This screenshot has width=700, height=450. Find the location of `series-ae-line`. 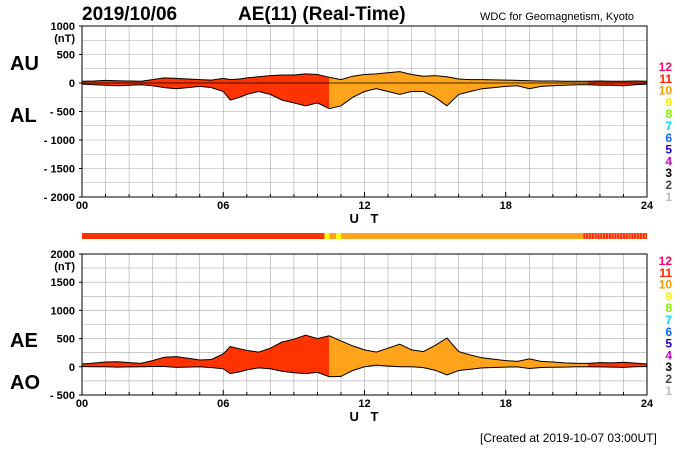

series-ae-line is located at coordinates (364, 349).